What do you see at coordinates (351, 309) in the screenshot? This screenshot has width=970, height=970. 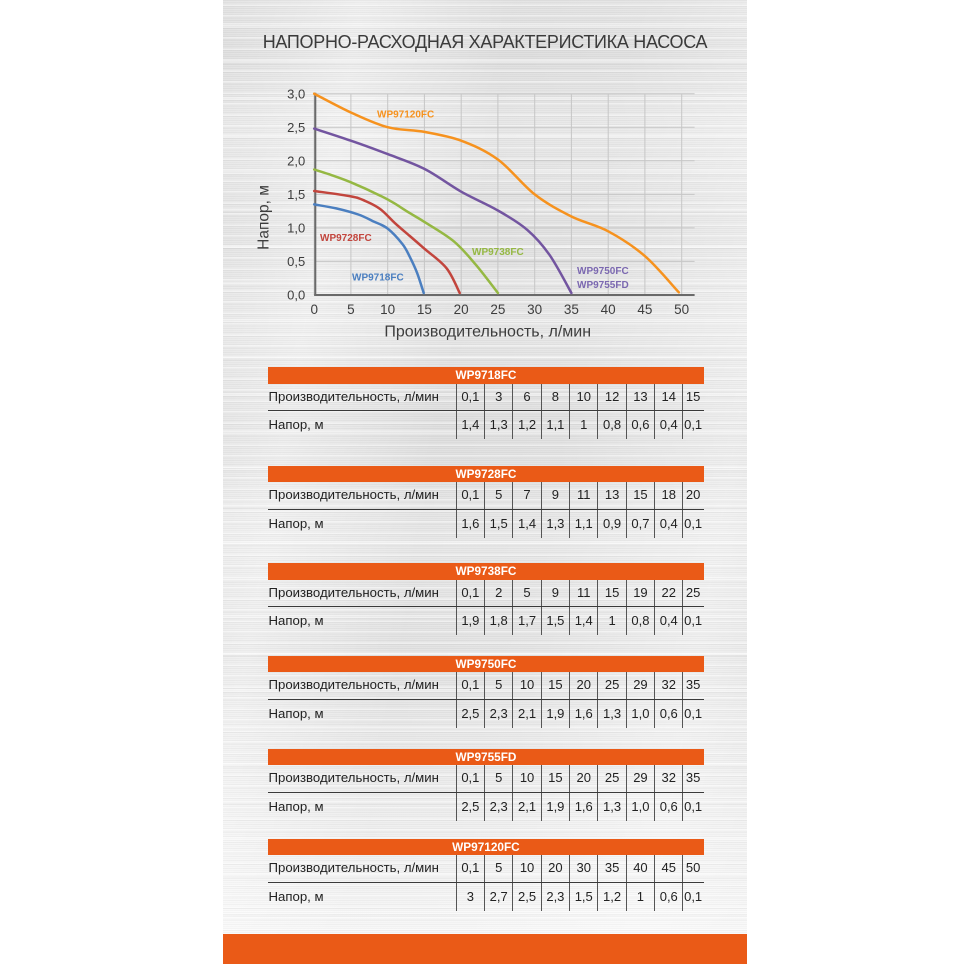 I see `svg-text: 5` at bounding box center [351, 309].